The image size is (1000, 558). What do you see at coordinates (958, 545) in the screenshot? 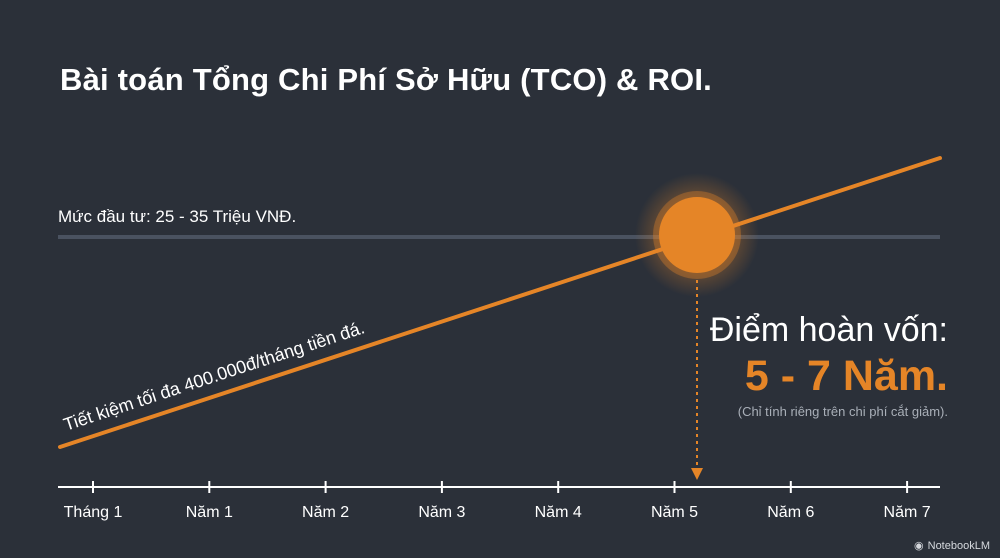
I see `watermark-text: NotebookLM` at bounding box center [958, 545].